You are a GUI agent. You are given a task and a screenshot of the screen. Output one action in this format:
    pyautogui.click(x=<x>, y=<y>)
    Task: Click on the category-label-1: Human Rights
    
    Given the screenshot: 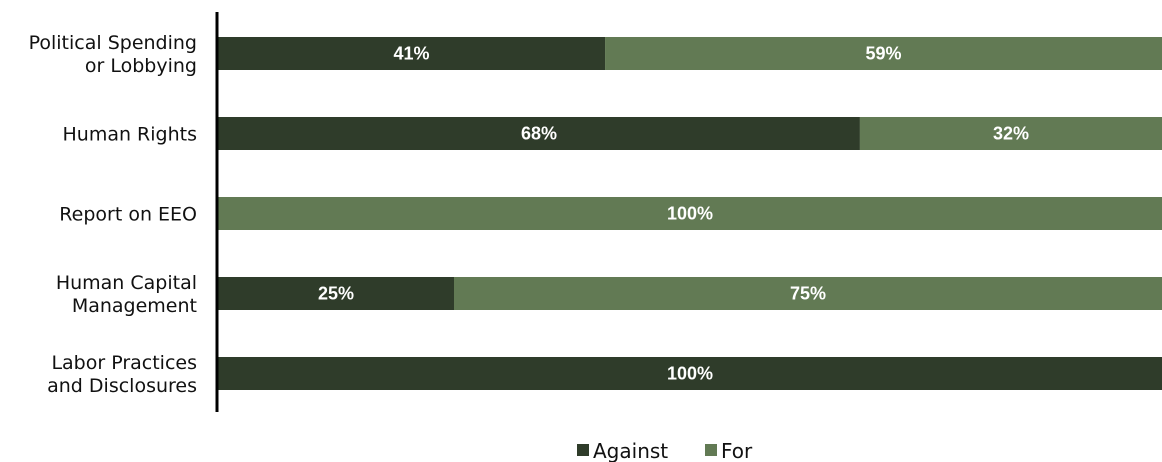 What is the action you would take?
    pyautogui.click(x=130, y=135)
    